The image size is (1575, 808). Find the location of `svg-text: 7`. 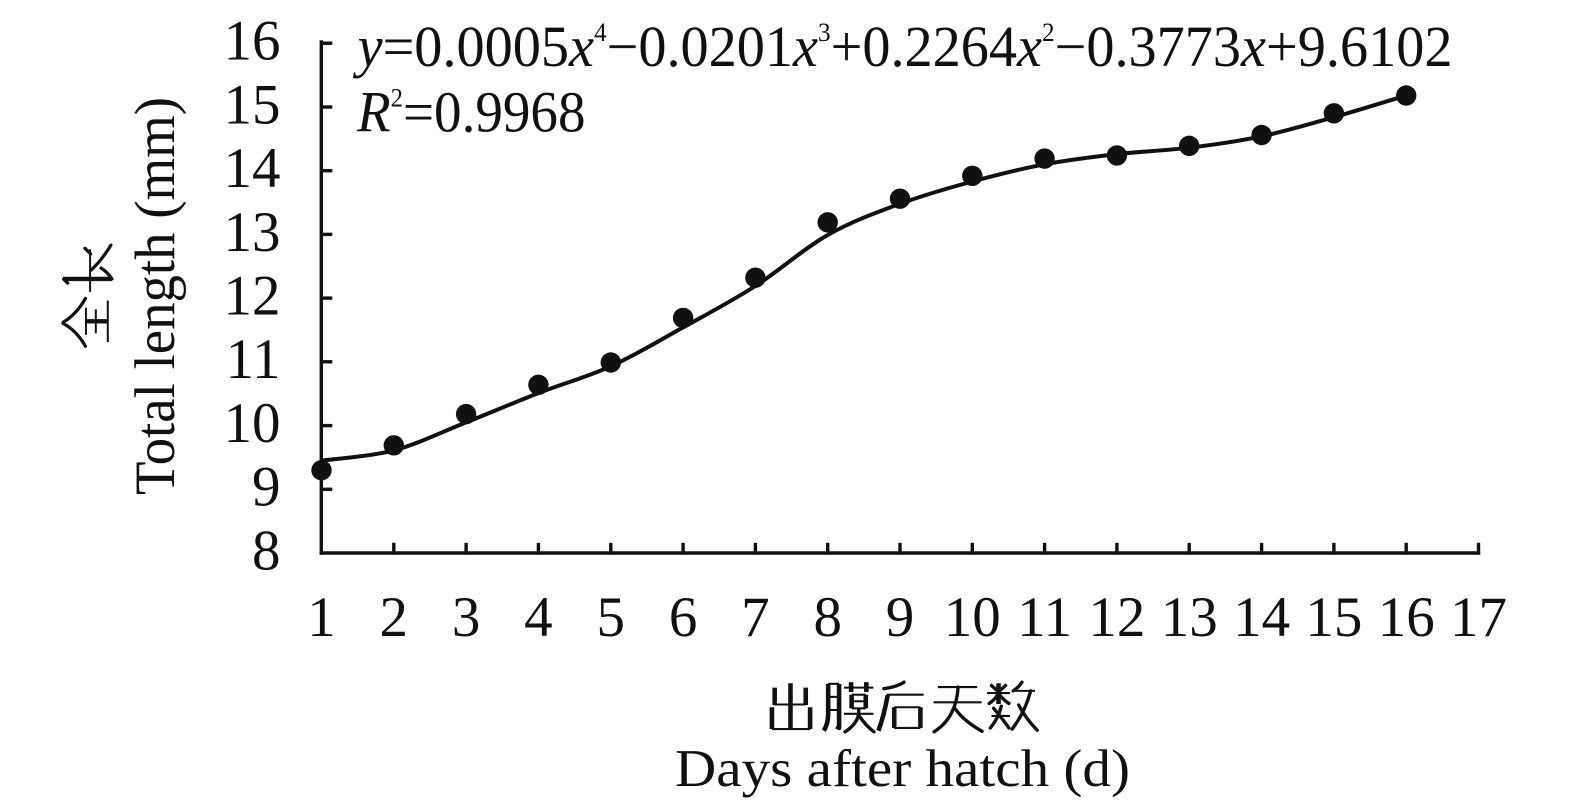

svg-text: 7 is located at coordinates (755, 617).